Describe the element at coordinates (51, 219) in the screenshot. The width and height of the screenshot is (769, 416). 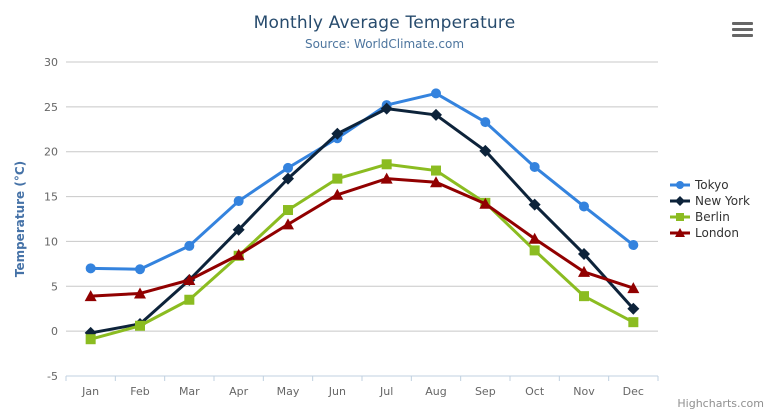
I see `y-axis-labels: -5 0 5 10 15 20 25 30` at that location.